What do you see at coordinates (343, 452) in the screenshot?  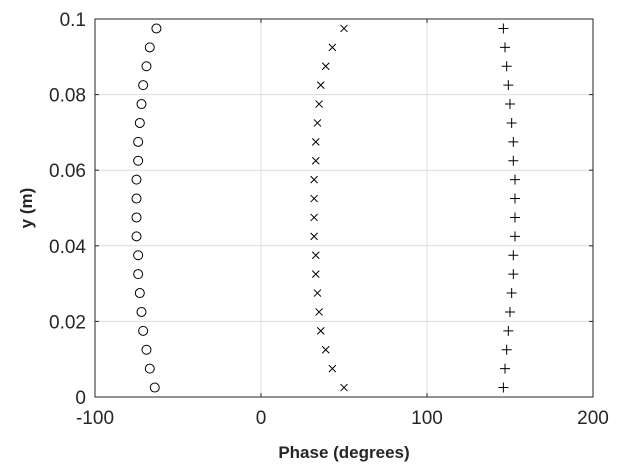 I see `x-axis-label: Phase (degrees)` at bounding box center [343, 452].